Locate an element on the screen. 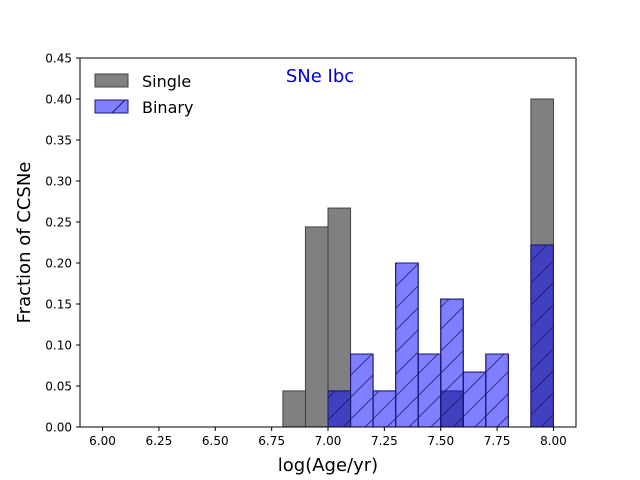 This screenshot has width=640, height=480. binary-bar-5-hatch is located at coordinates (452, 363).